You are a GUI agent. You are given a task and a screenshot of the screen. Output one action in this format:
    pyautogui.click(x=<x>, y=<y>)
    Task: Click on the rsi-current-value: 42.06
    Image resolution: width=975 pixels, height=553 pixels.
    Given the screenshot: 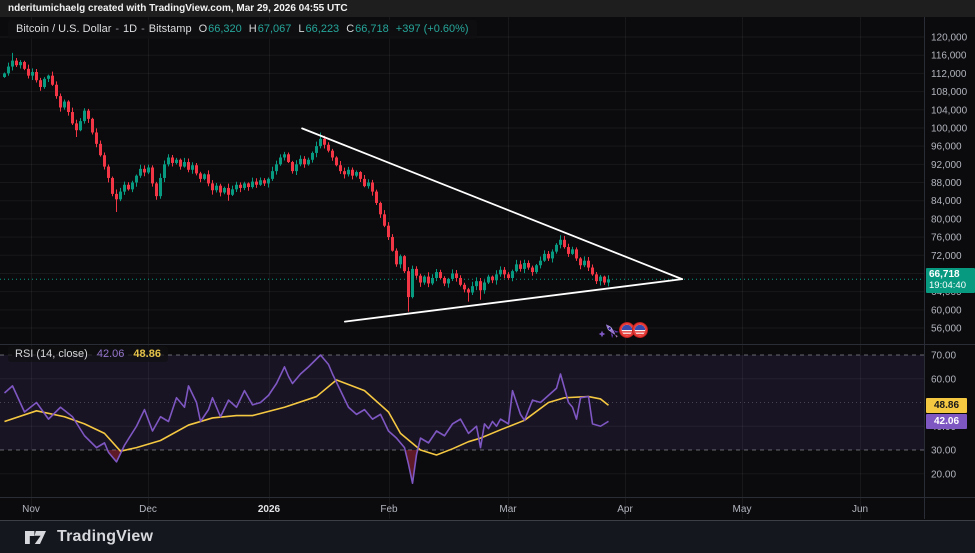 What is the action you would take?
    pyautogui.click(x=110, y=354)
    